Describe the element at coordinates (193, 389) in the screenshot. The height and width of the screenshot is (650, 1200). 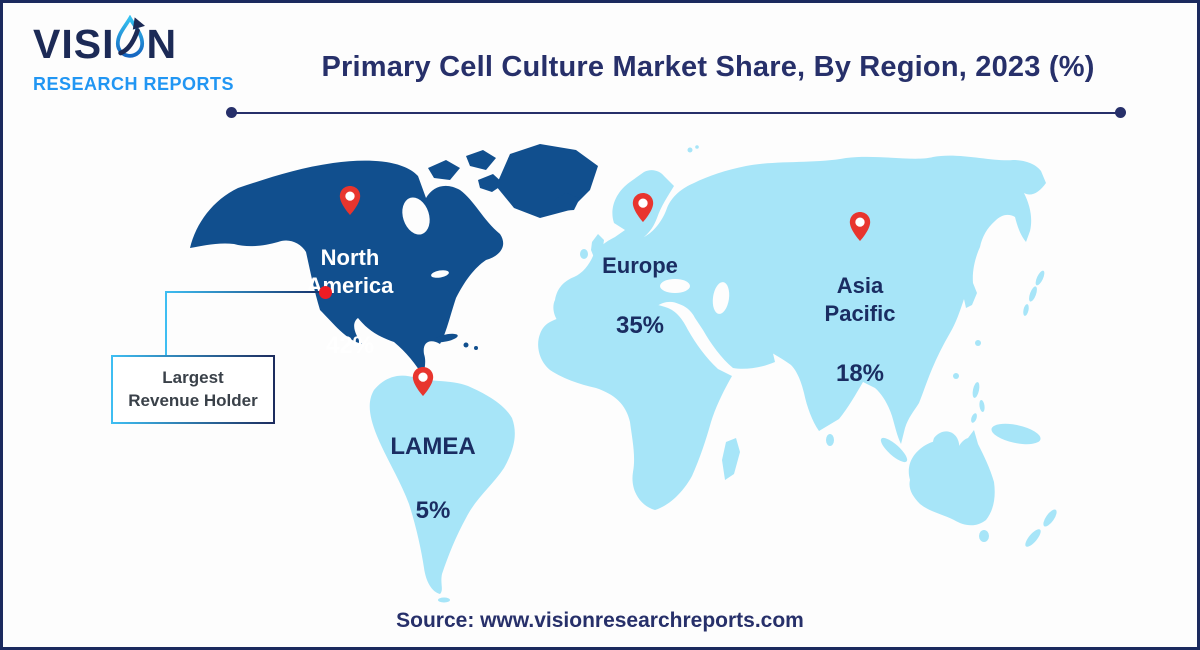
I see `largest-revenue-holder-callout: Largest Revenue Holder` at that location.